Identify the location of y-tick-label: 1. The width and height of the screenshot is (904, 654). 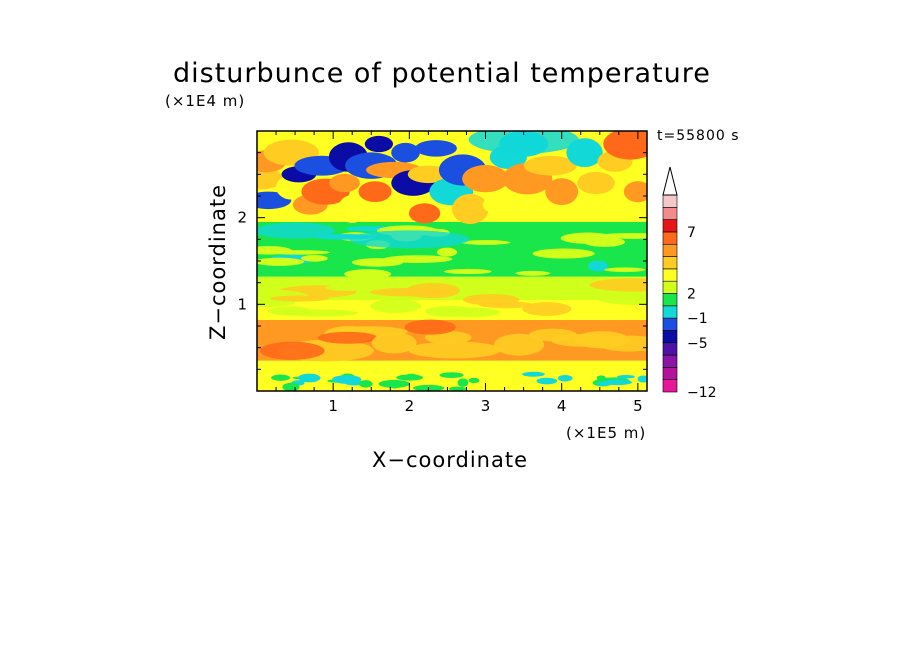
(242, 304).